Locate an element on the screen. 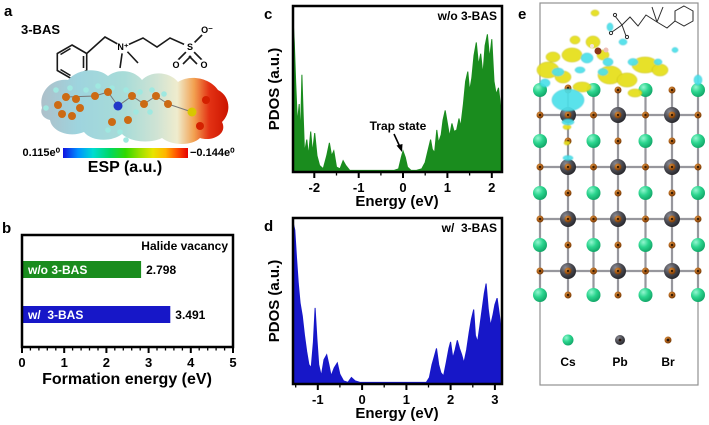  x-ticks: -1 0 1 2 3 is located at coordinates (397, 395).